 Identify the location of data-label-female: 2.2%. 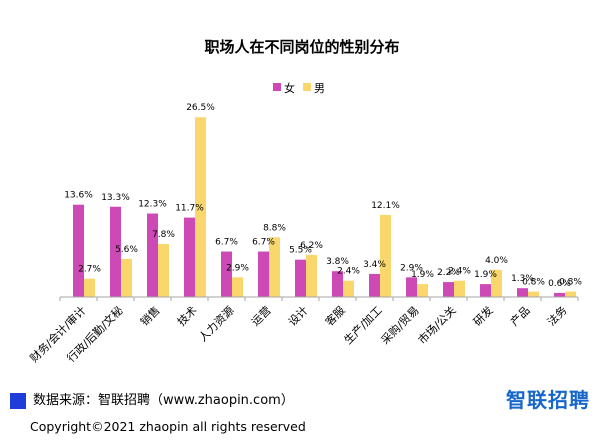
(448, 273).